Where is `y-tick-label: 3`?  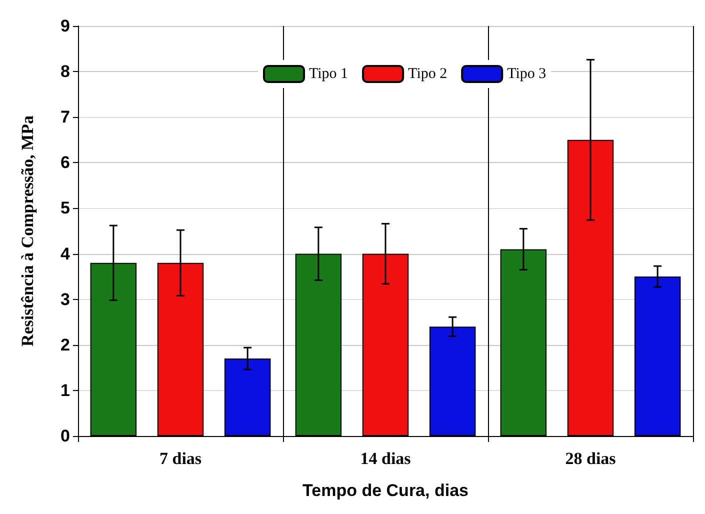
y-tick-label: 3 is located at coordinates (65, 299).